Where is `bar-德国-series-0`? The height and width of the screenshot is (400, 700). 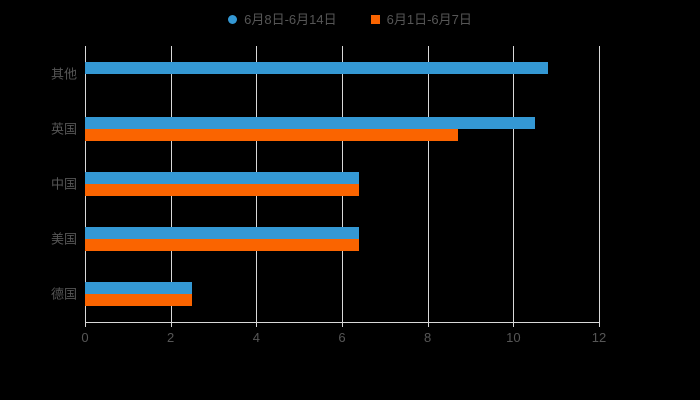
bar-德国-series-0 is located at coordinates (139, 288).